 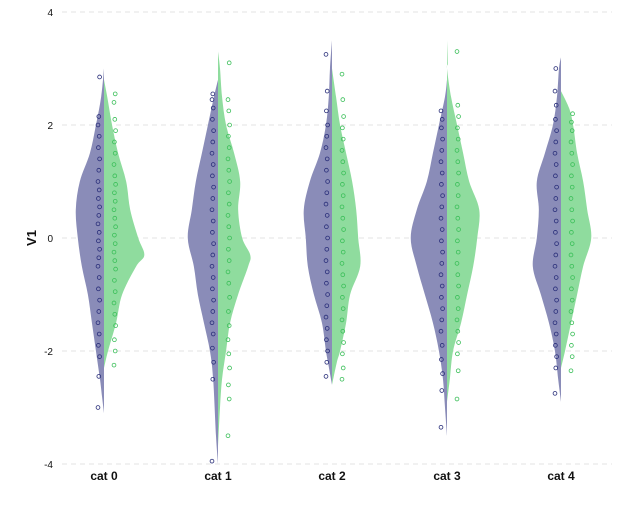 I want to click on x-category-label: cat 1, so click(x=218, y=476).